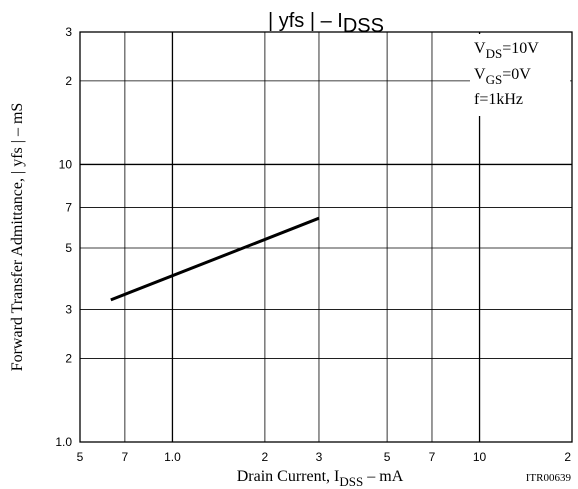  What do you see at coordinates (68, 32) in the screenshot?
I see `y-tick-label-7: 3` at bounding box center [68, 32].